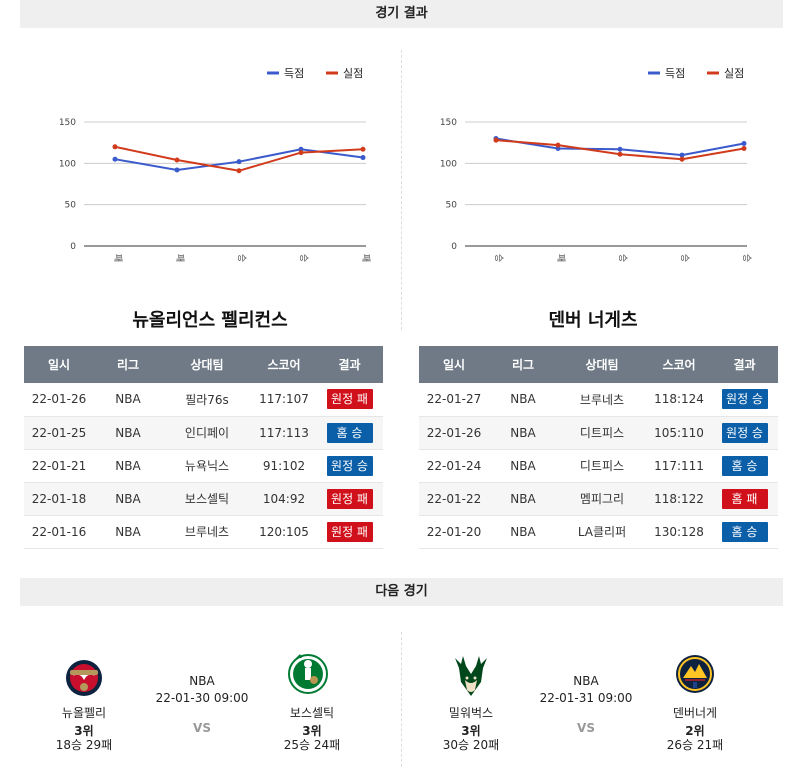 The image size is (798, 775). I want to click on bucks-logo, so click(471, 676).